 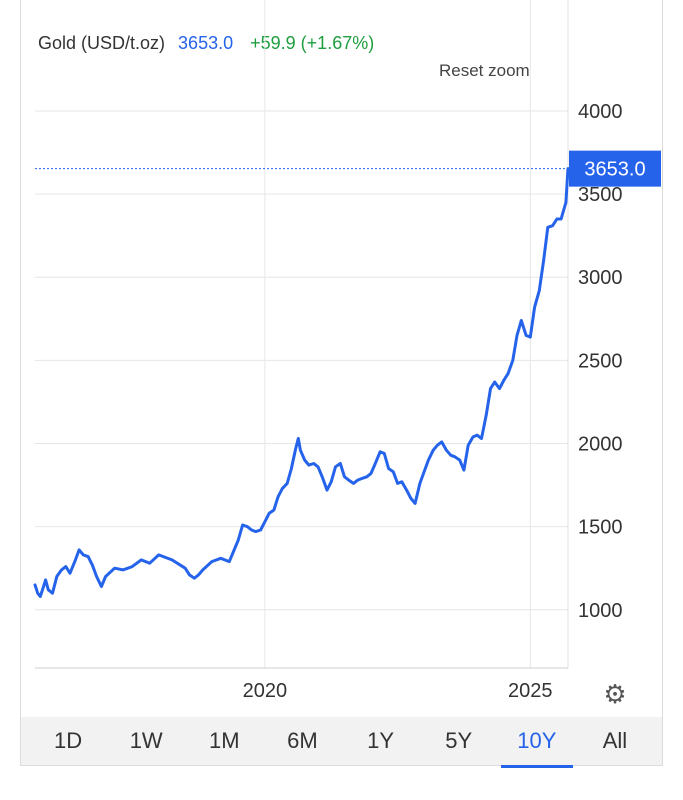 I want to click on chart-header: Gold (USD/t.oz) 3653.0 +59.9 (+1.67%), so click(x=206, y=43).